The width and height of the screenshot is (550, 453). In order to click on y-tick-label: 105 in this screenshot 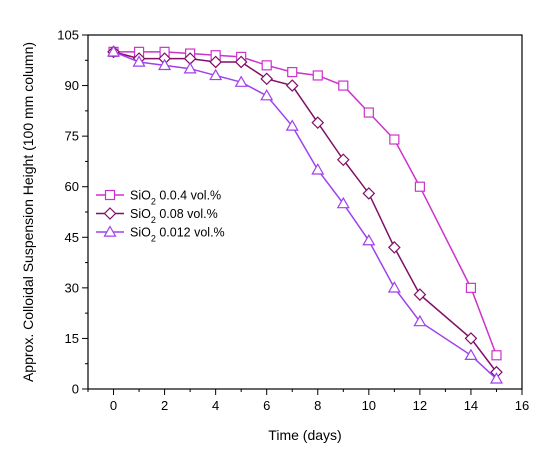, I will do `click(68, 35)`.